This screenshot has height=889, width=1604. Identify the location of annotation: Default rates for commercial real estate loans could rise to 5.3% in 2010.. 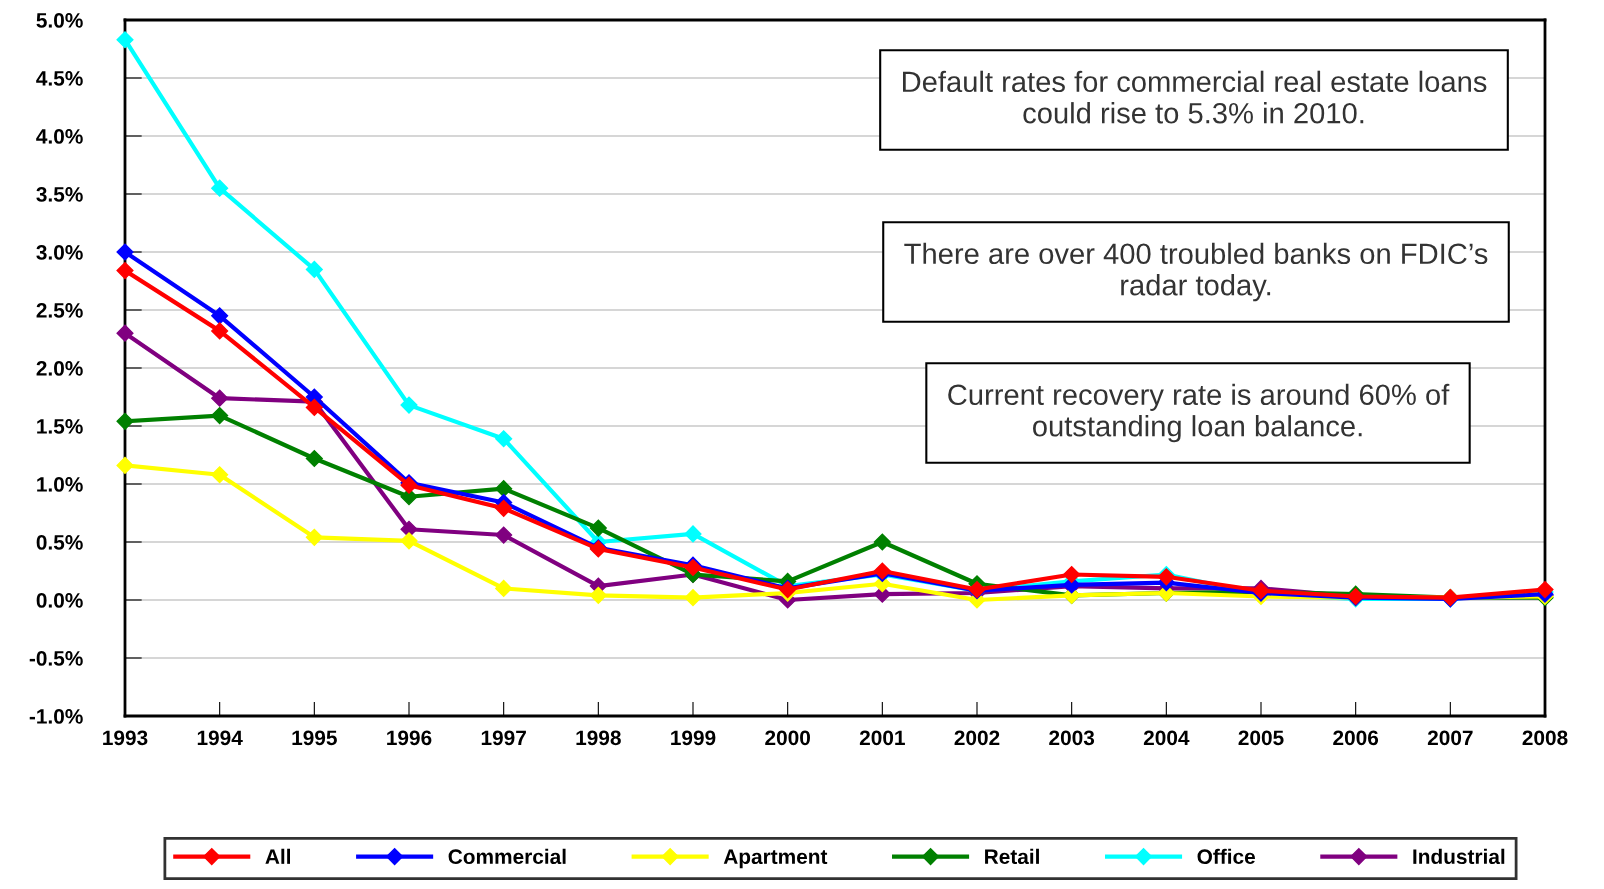
(1195, 97).